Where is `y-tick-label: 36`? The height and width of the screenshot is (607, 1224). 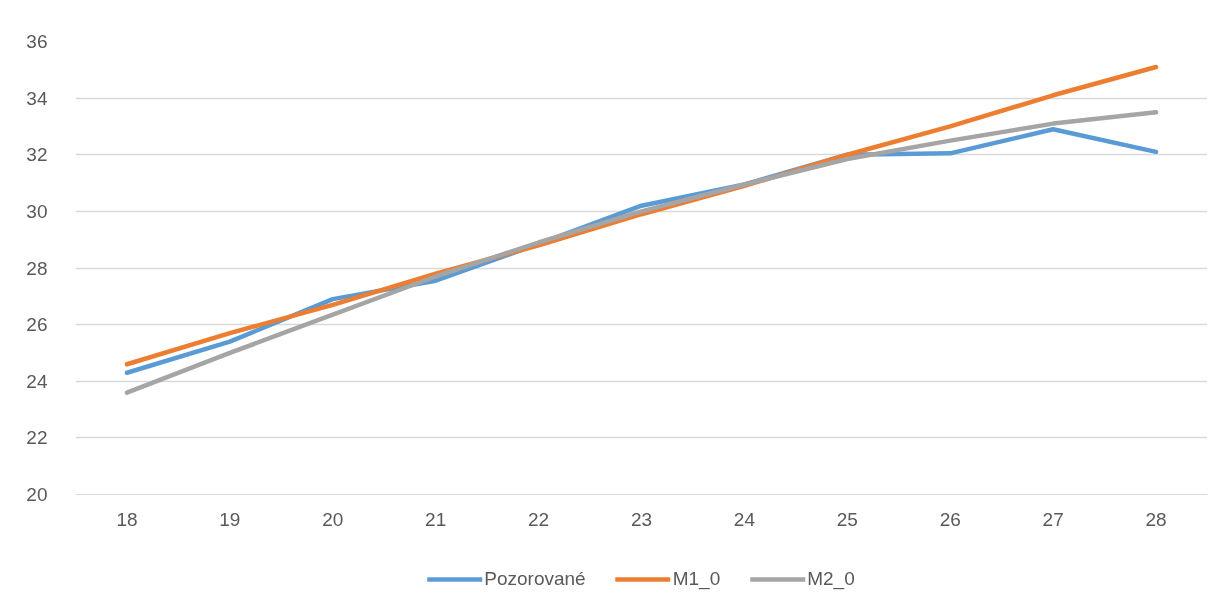 y-tick-label: 36 is located at coordinates (37, 41).